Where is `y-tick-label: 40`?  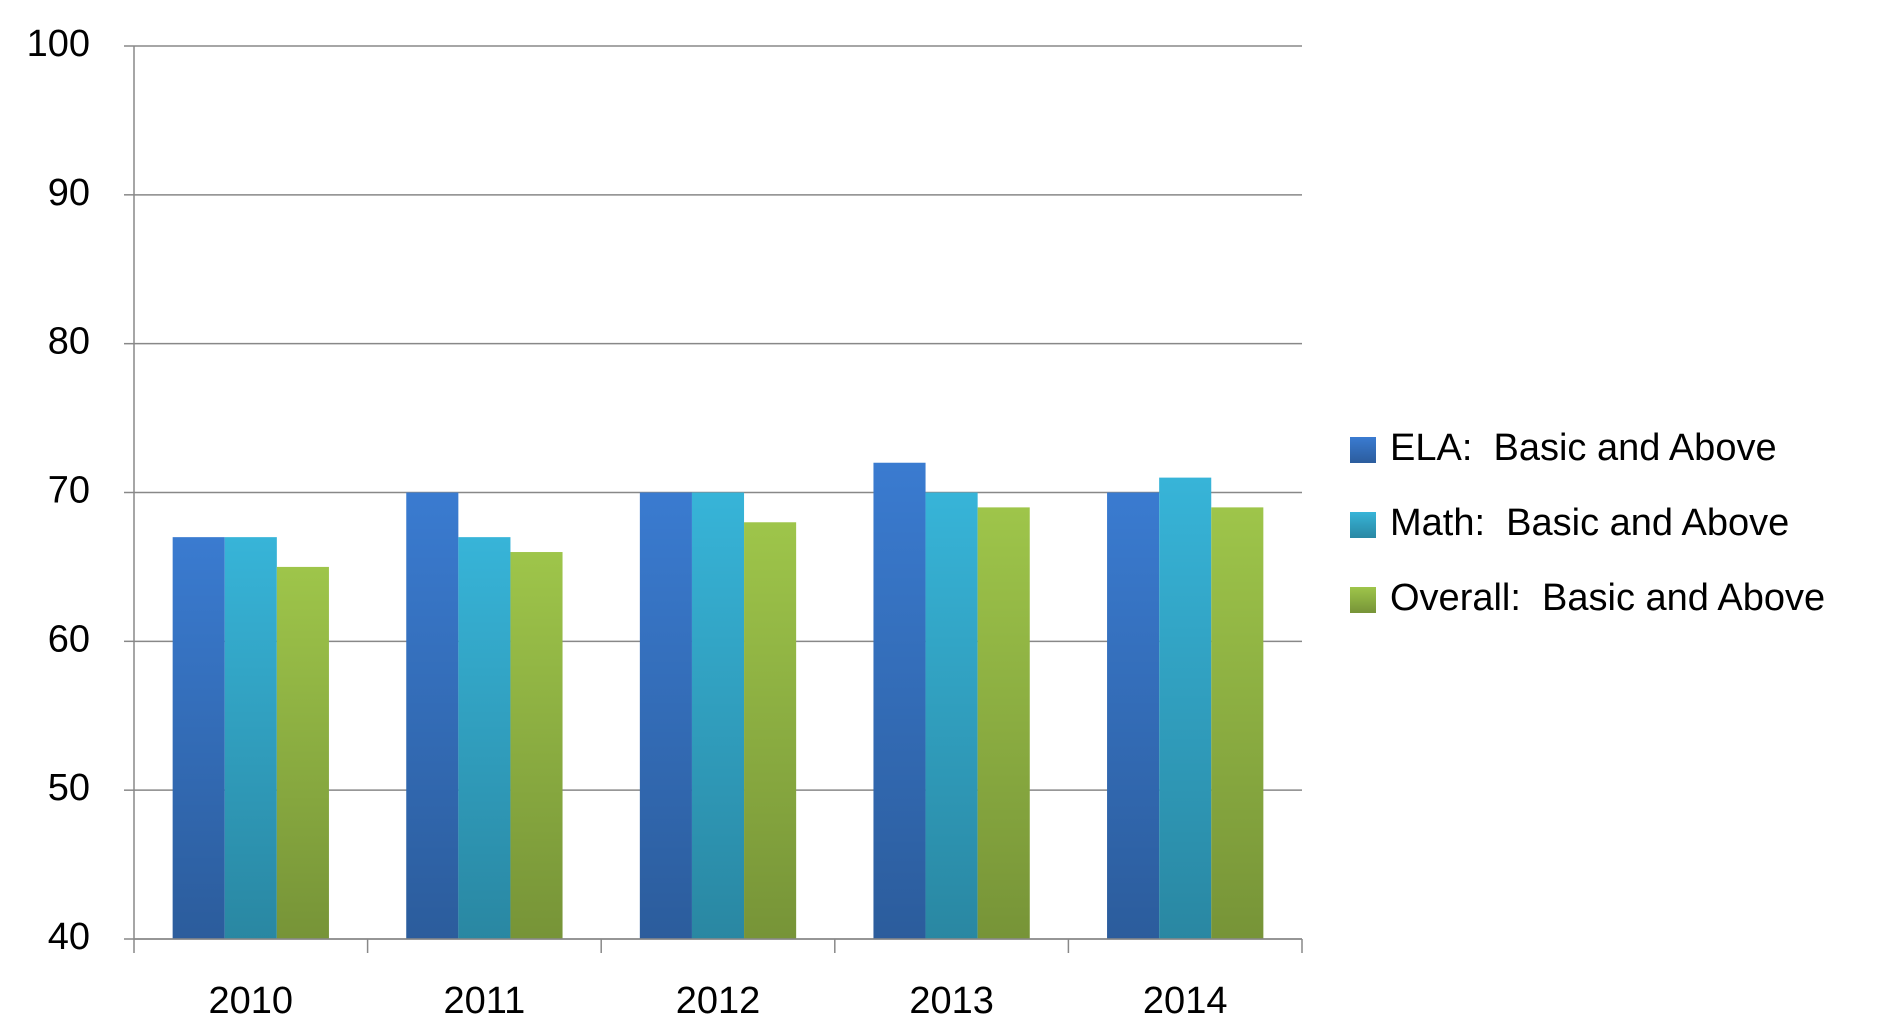 y-tick-label: 40 is located at coordinates (69, 937).